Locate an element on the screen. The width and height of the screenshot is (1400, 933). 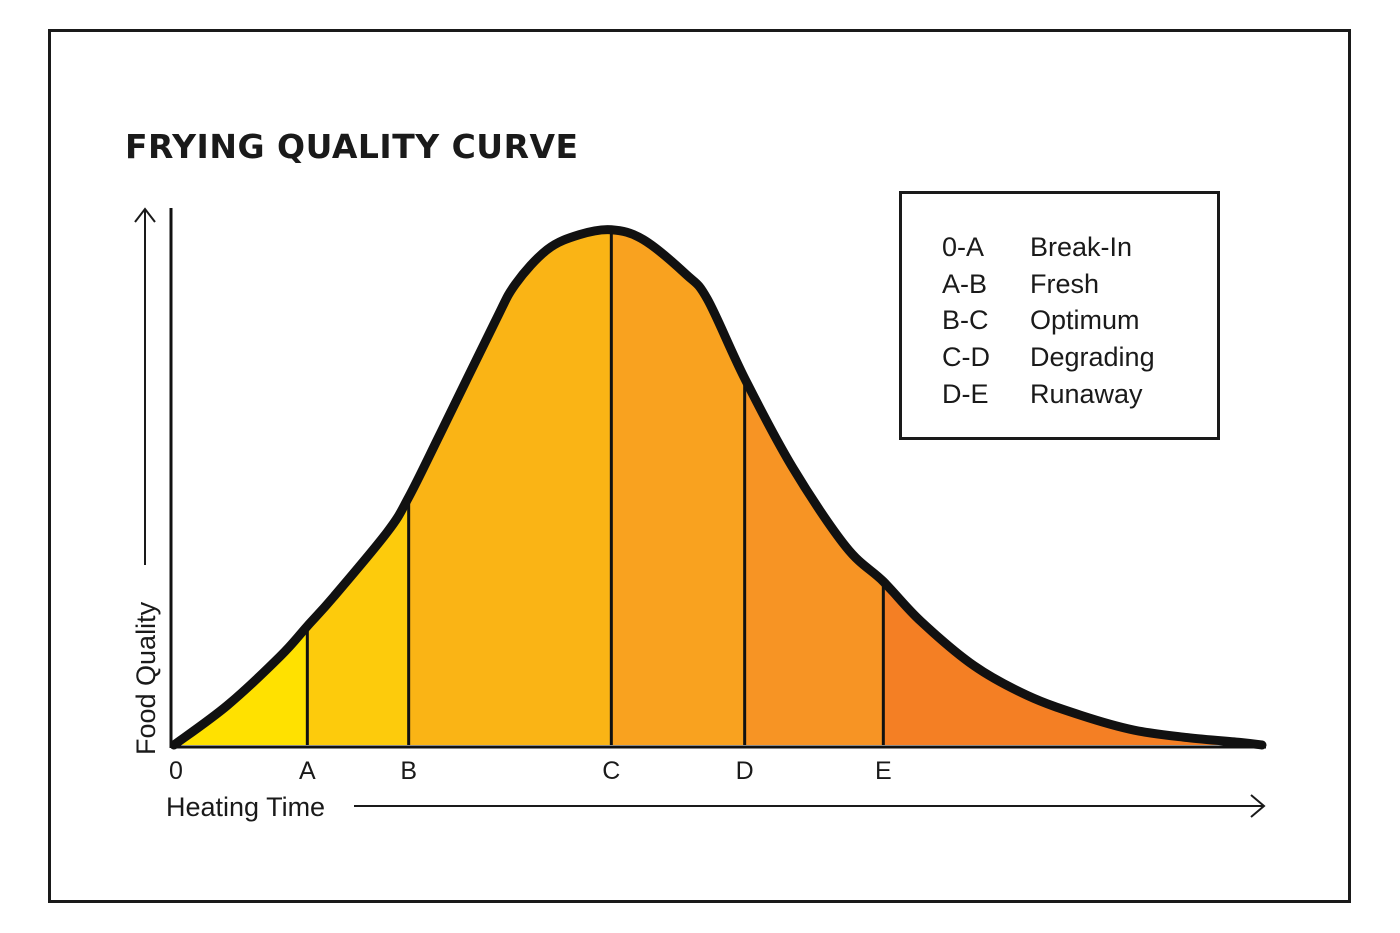
legend-item: D-E Runaway is located at coordinates (1042, 394).